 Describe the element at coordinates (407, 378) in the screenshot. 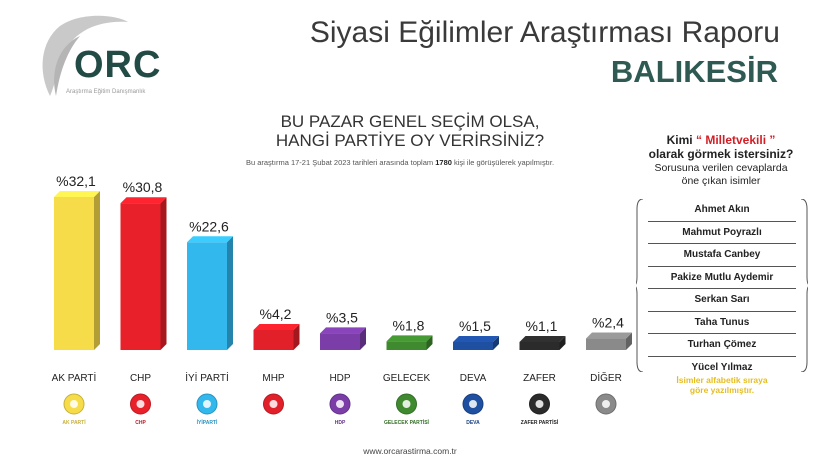

I see `category-label: GELECEK` at that location.